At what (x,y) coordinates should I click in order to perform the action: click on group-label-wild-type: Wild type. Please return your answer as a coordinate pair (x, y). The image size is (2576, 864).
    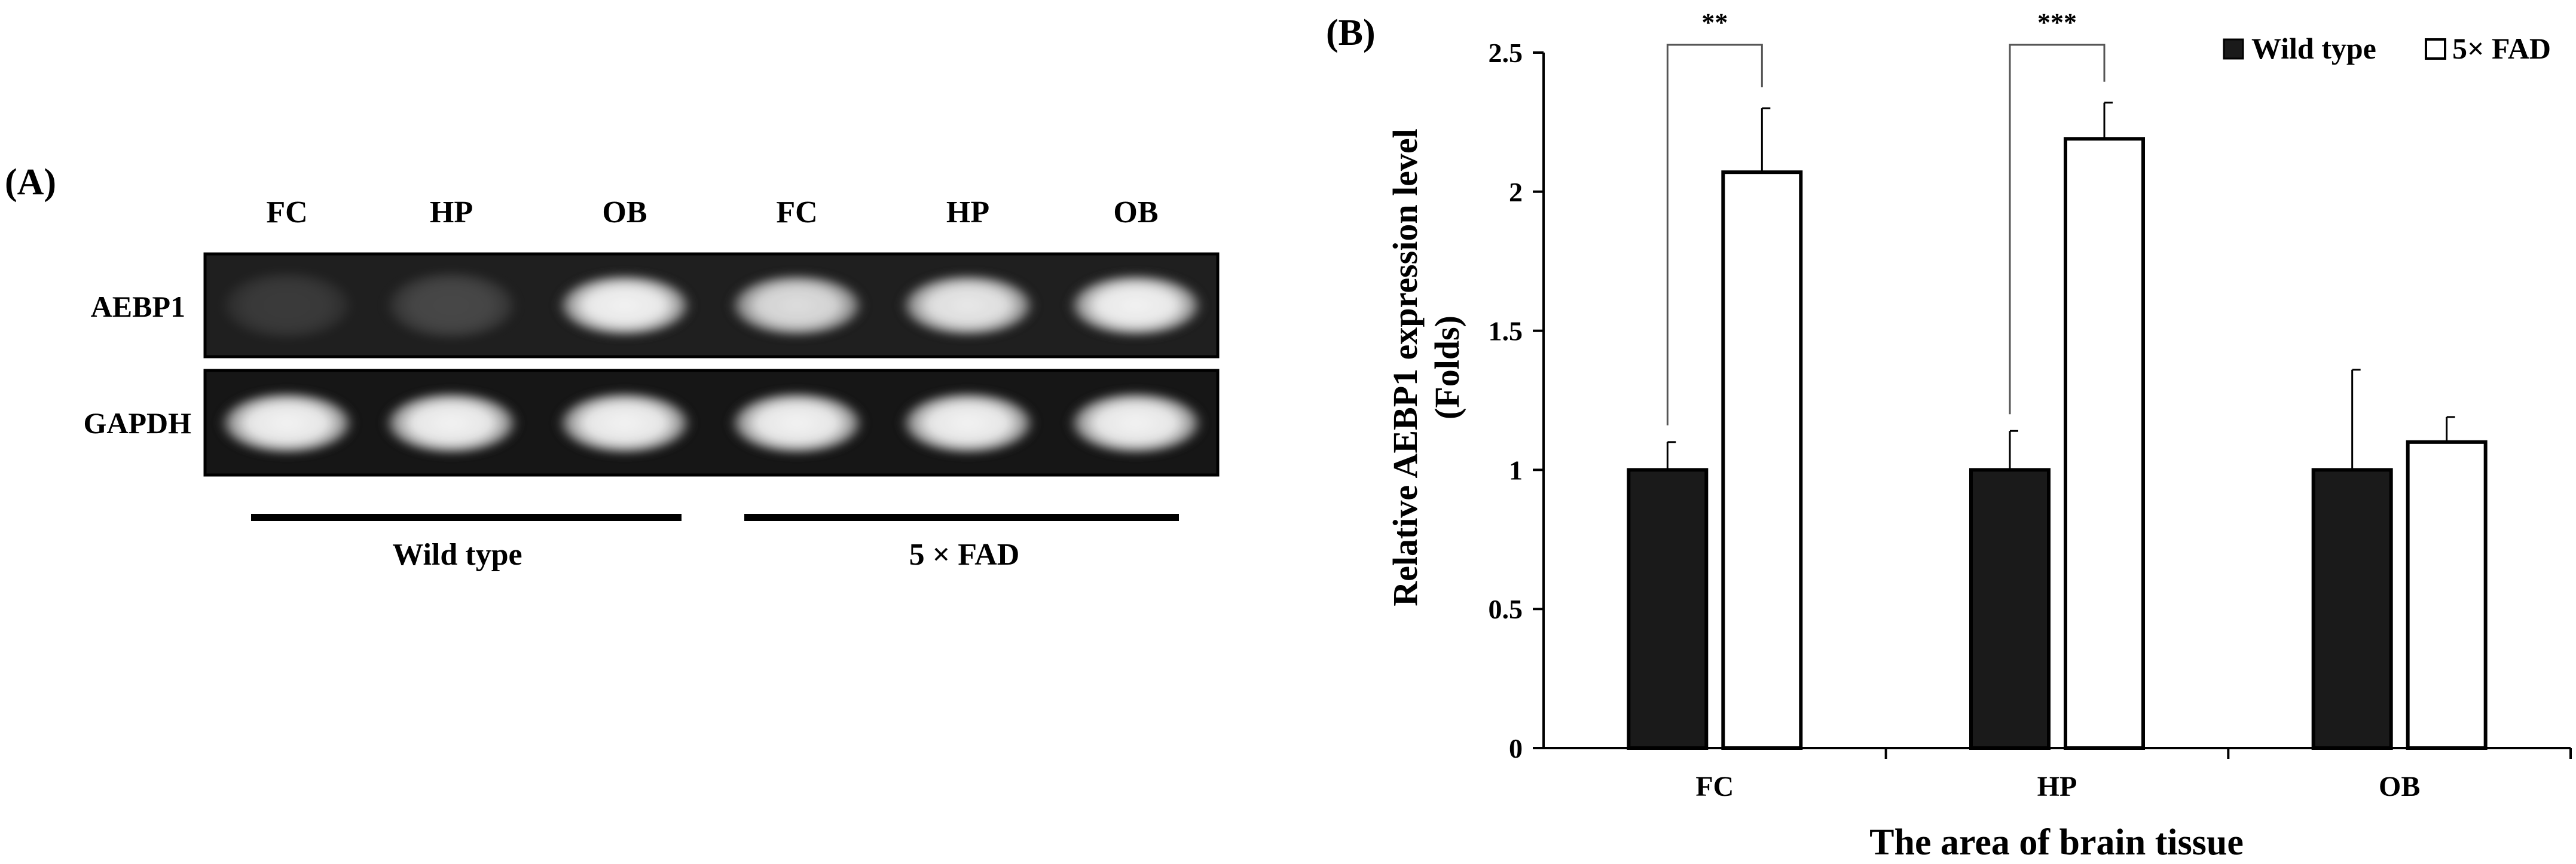
    Looking at the image, I should click on (457, 555).